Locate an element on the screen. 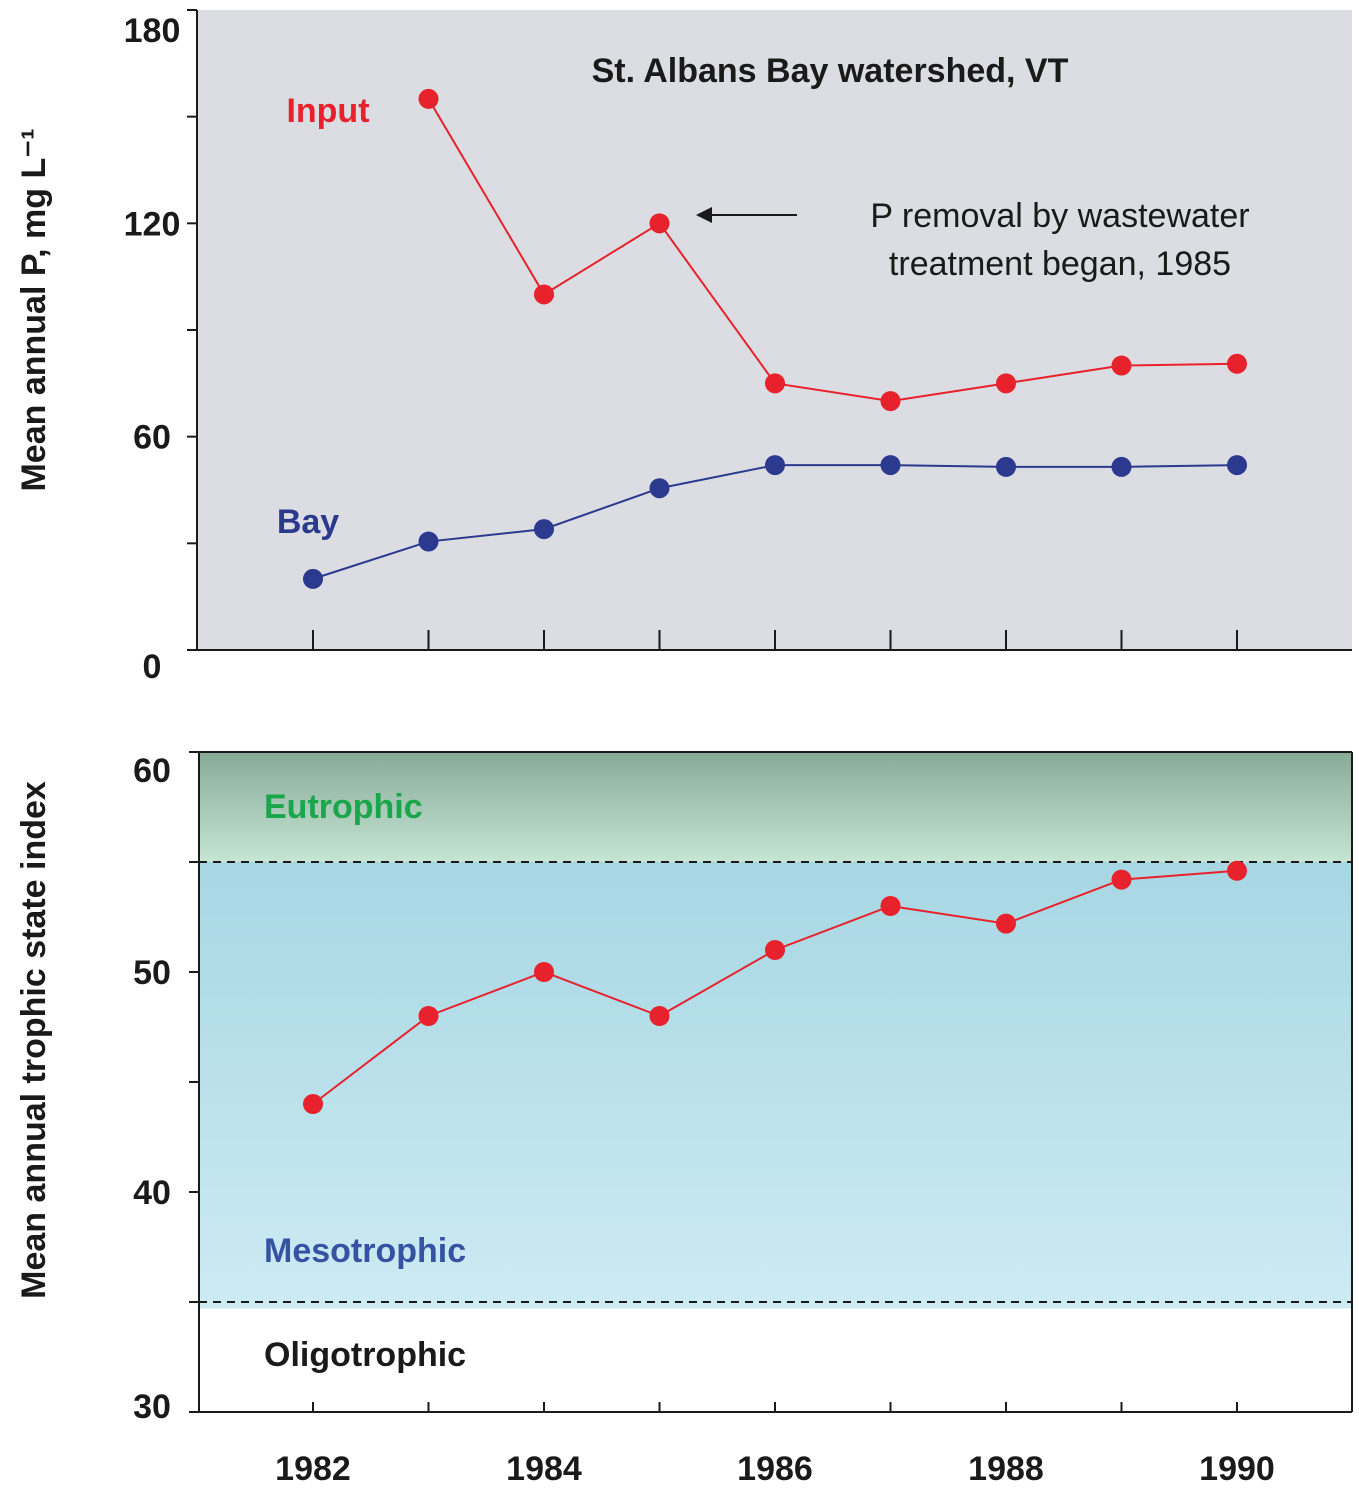  series-line-input is located at coordinates (832, 250).